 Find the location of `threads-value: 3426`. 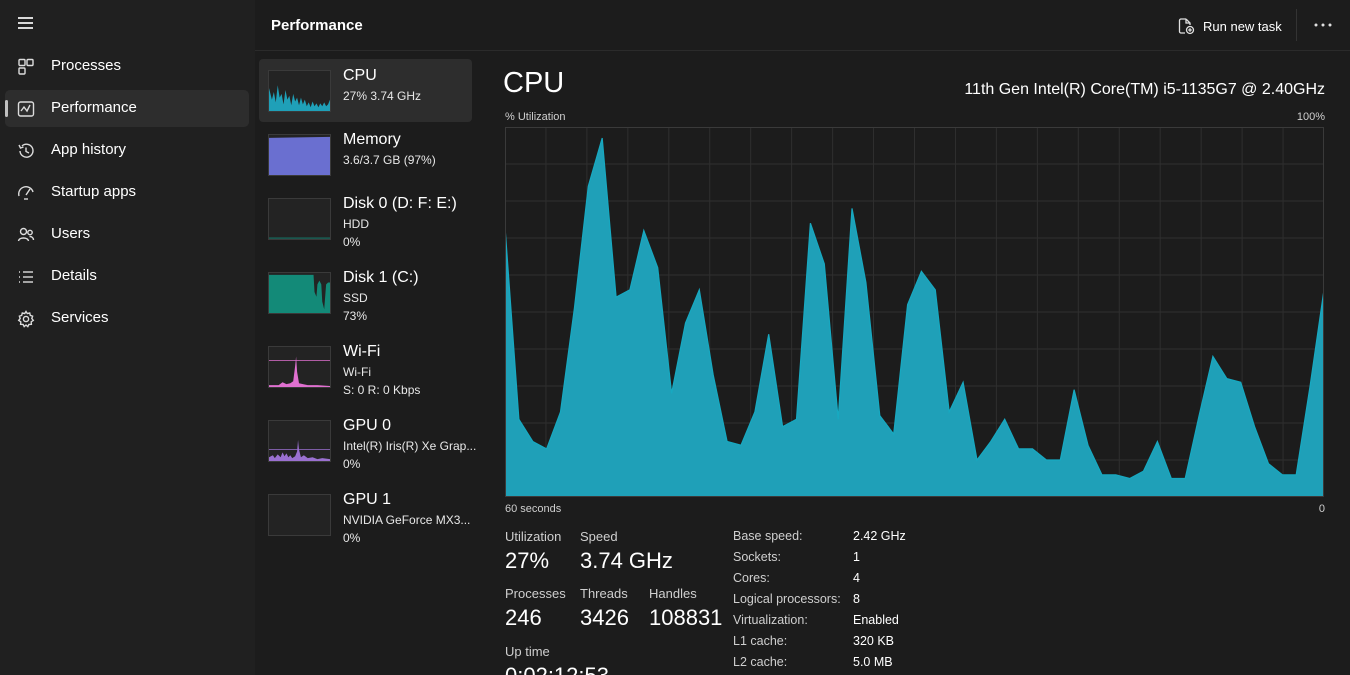

threads-value: 3426 is located at coordinates (604, 617).